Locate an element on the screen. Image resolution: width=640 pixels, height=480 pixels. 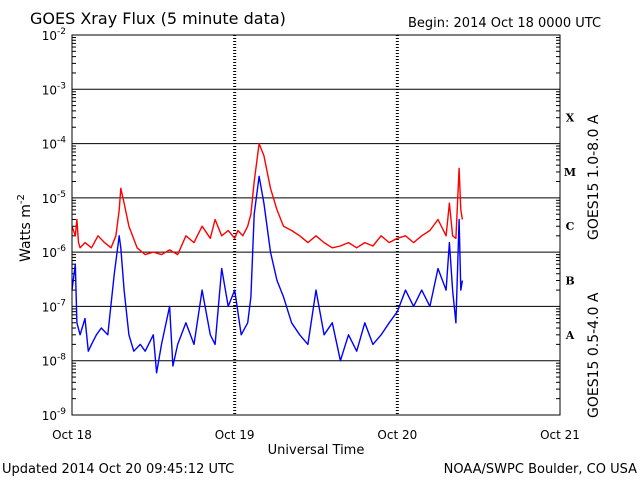
x-tick-label: Oct 21 is located at coordinates (560, 435).